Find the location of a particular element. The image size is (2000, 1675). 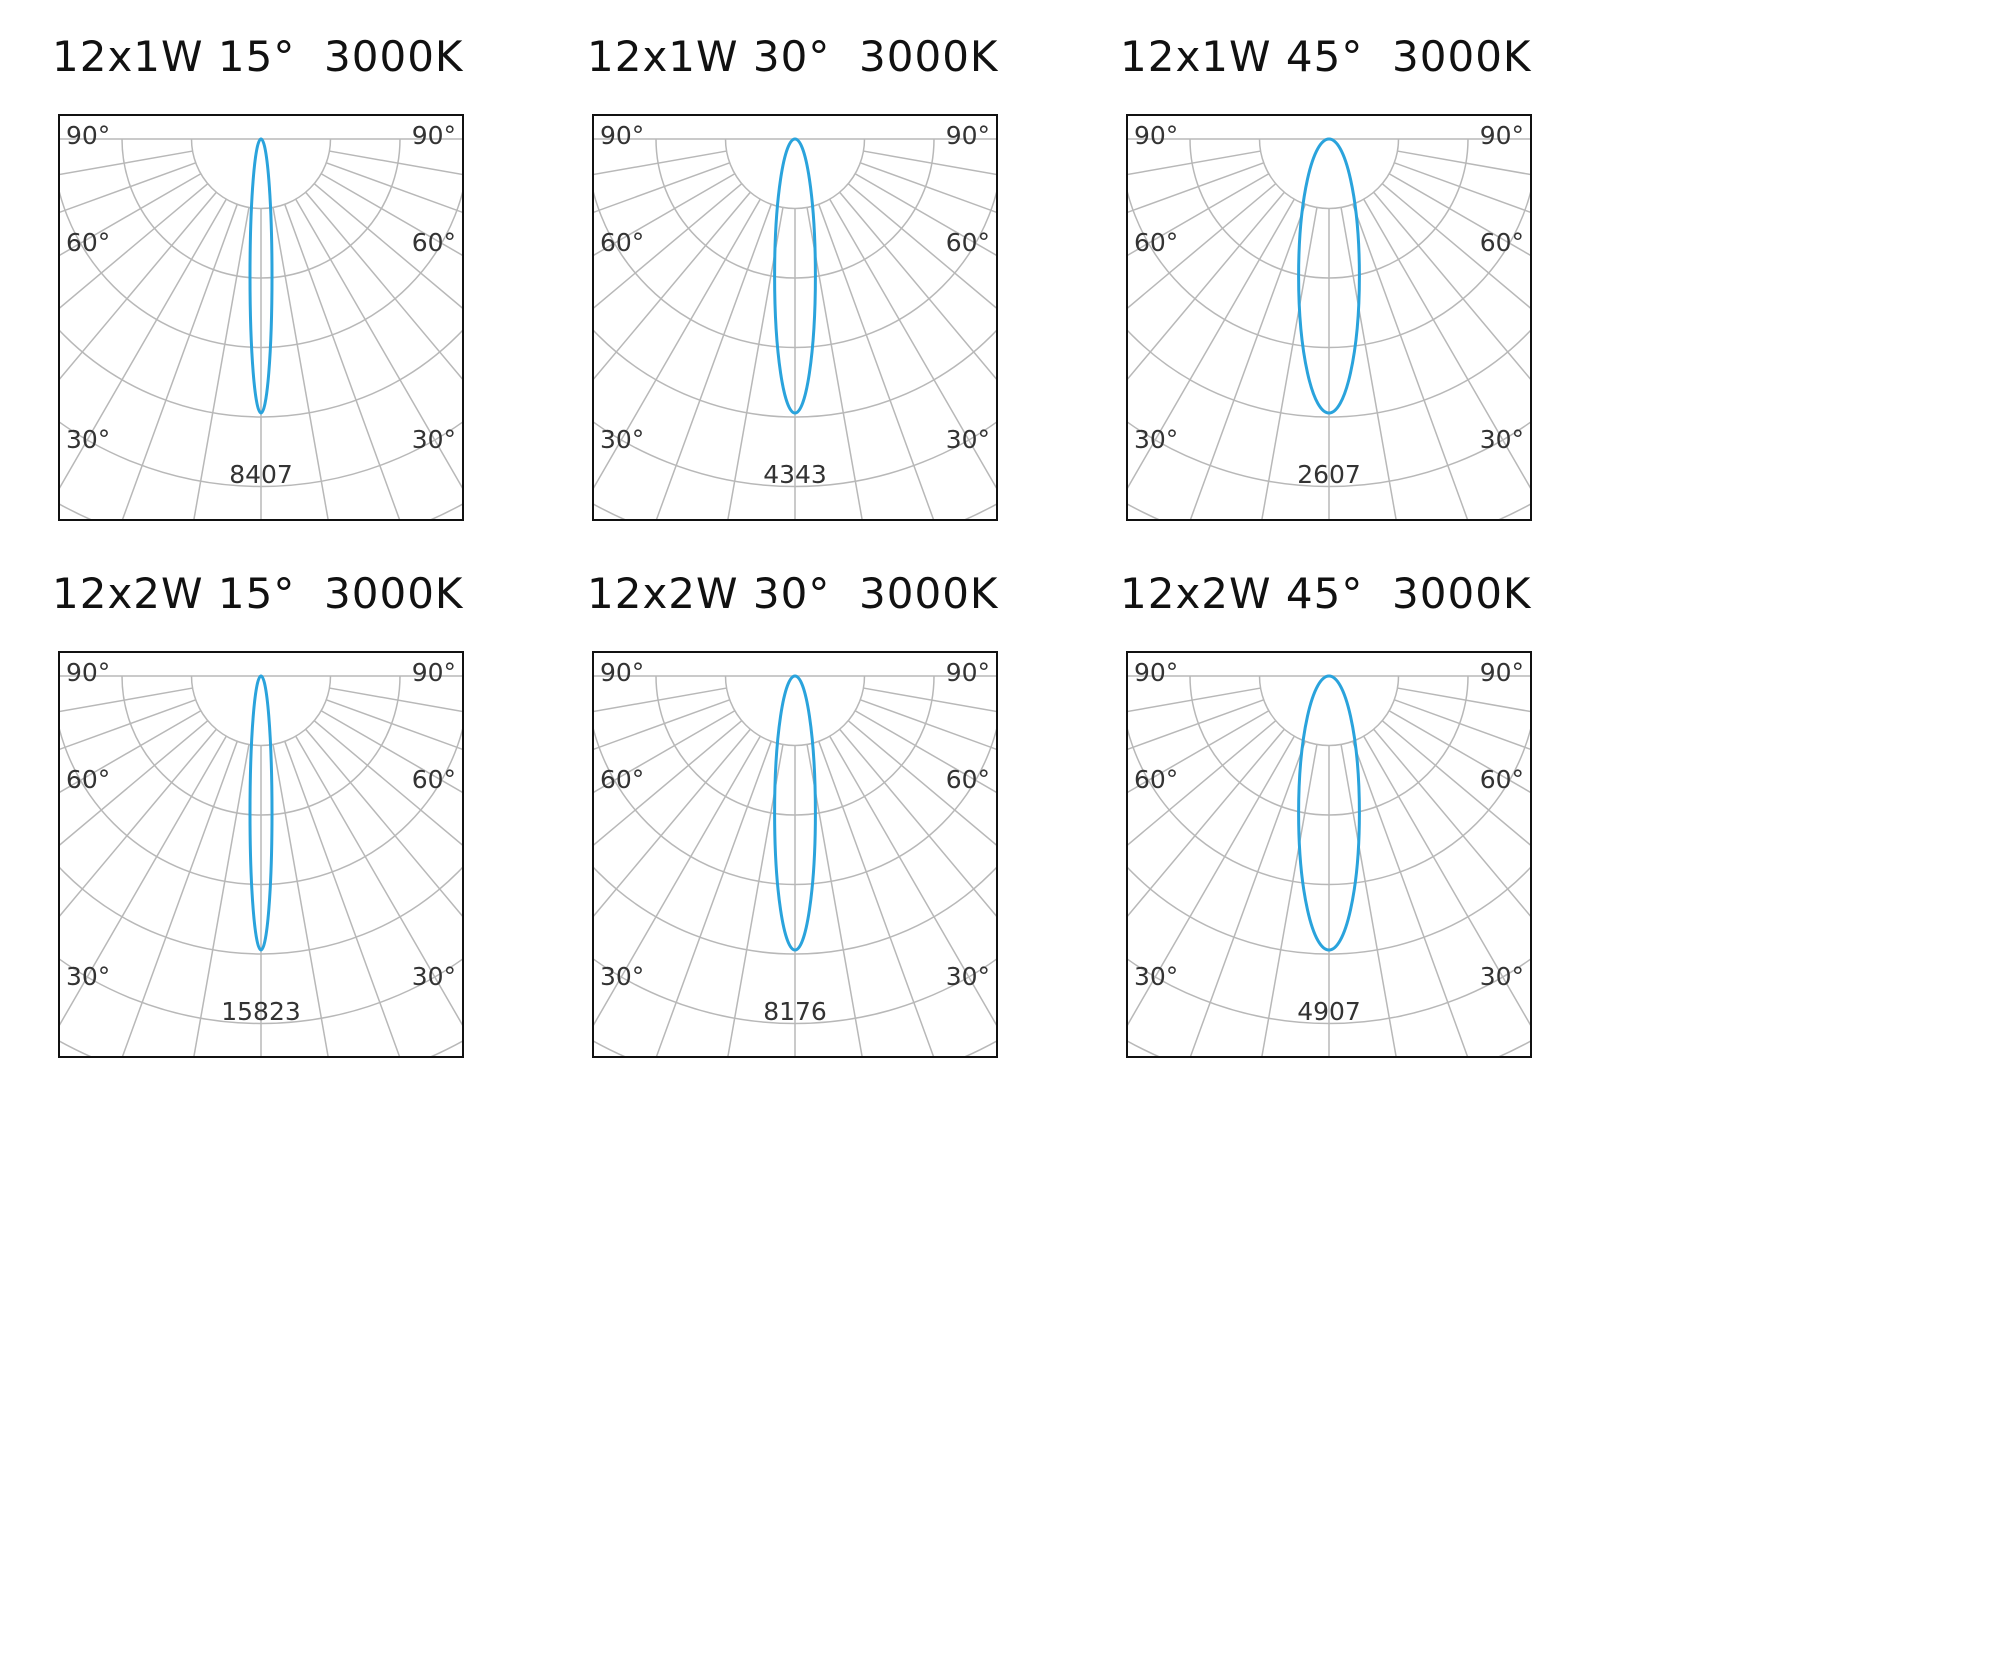

polar-diagram: 90° 90° 60° 60° 30° 30° 2607 is located at coordinates (1329, 317).